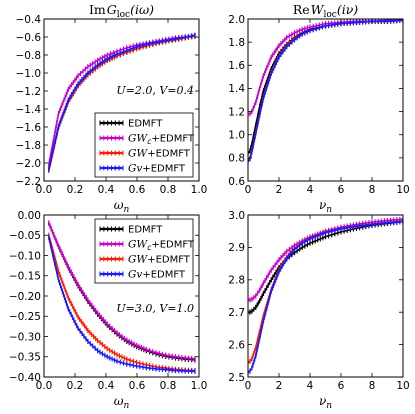 Image resolution: width=415 pixels, height=414 pixels. I want to click on series-line-gw-edmft, so click(325, 90).